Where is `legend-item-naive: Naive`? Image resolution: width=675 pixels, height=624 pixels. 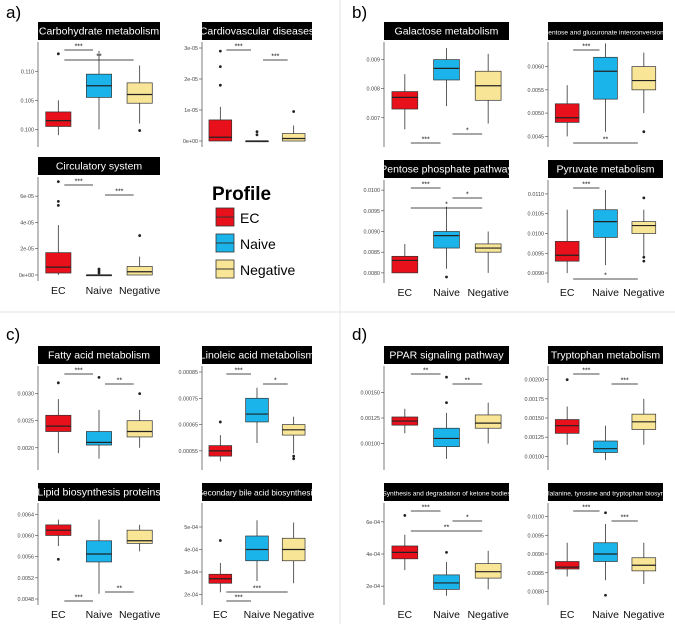
legend-item-naive: Naive is located at coordinates (258, 244).